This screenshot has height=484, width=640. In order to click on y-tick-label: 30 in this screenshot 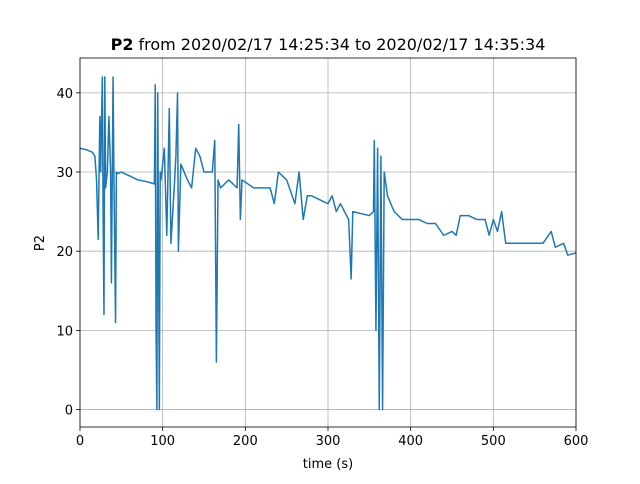, I will do `click(64, 173)`.